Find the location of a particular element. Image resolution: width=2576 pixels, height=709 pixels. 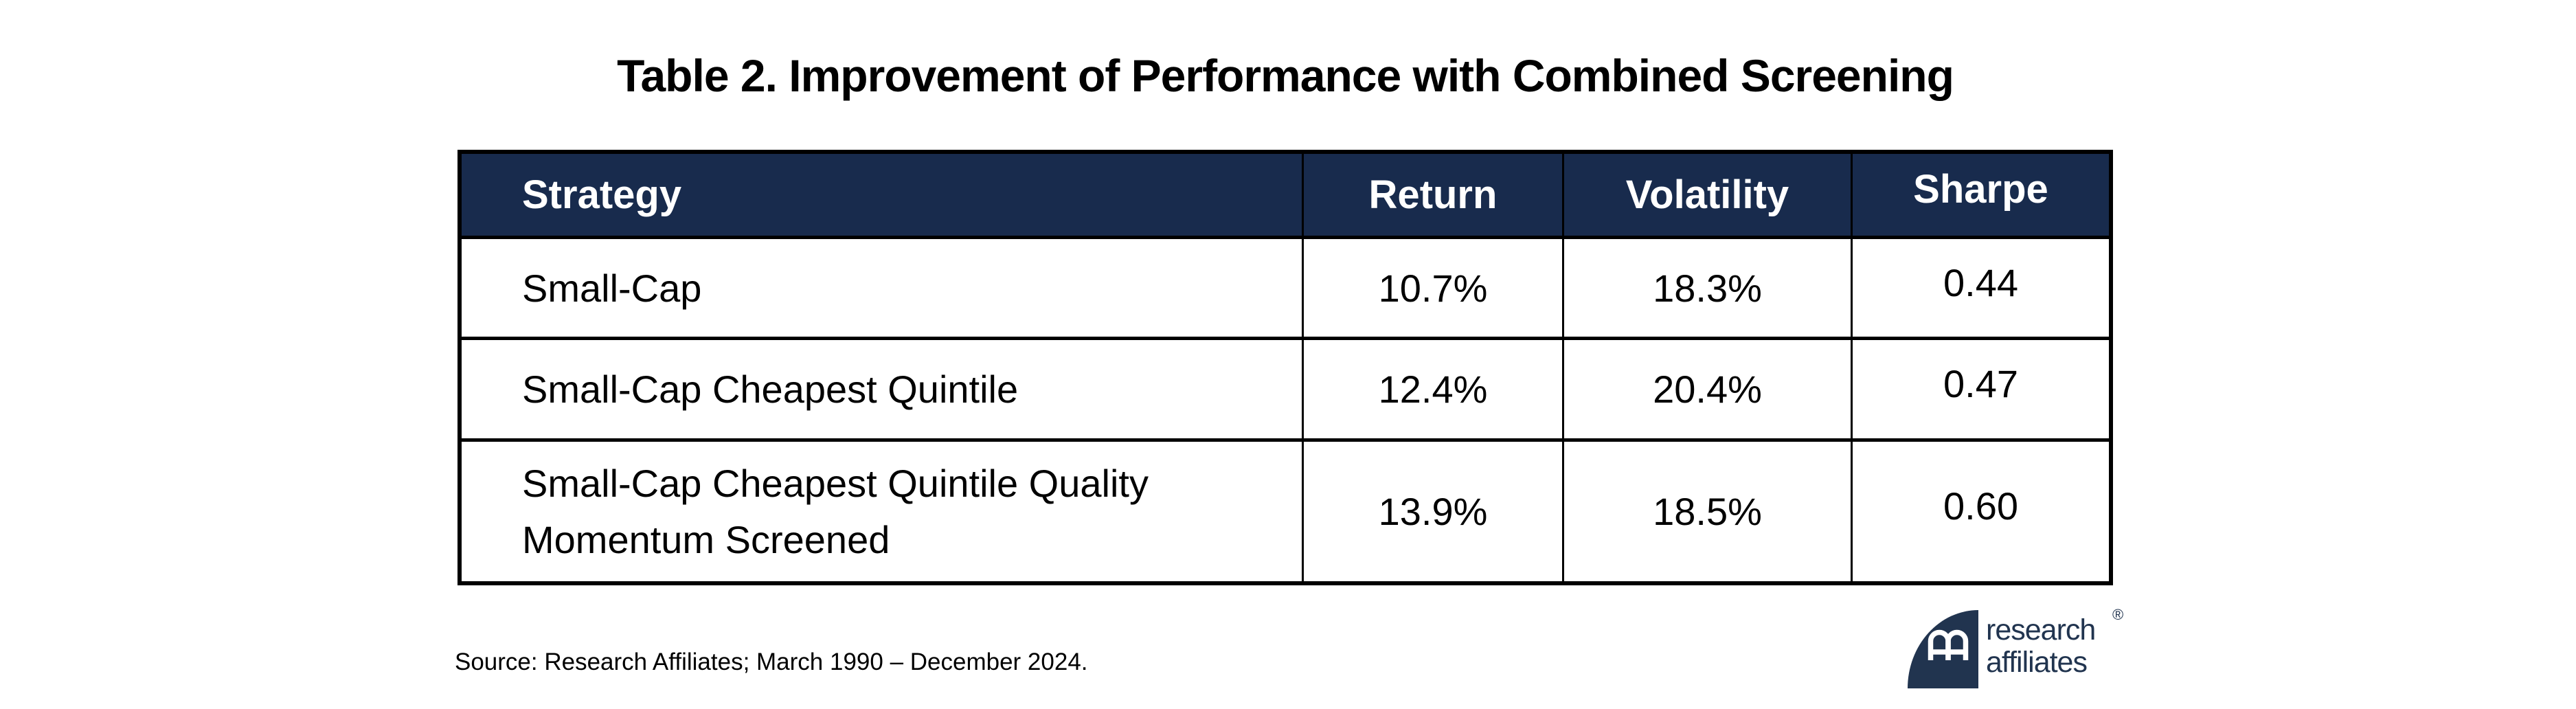

table-row-2-sharpe: 0.47 is located at coordinates (1981, 391).